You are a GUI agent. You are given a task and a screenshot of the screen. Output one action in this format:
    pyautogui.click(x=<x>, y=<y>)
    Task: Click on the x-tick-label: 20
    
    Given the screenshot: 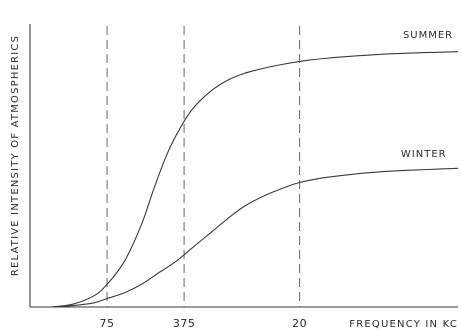 What is the action you would take?
    pyautogui.click(x=299, y=323)
    